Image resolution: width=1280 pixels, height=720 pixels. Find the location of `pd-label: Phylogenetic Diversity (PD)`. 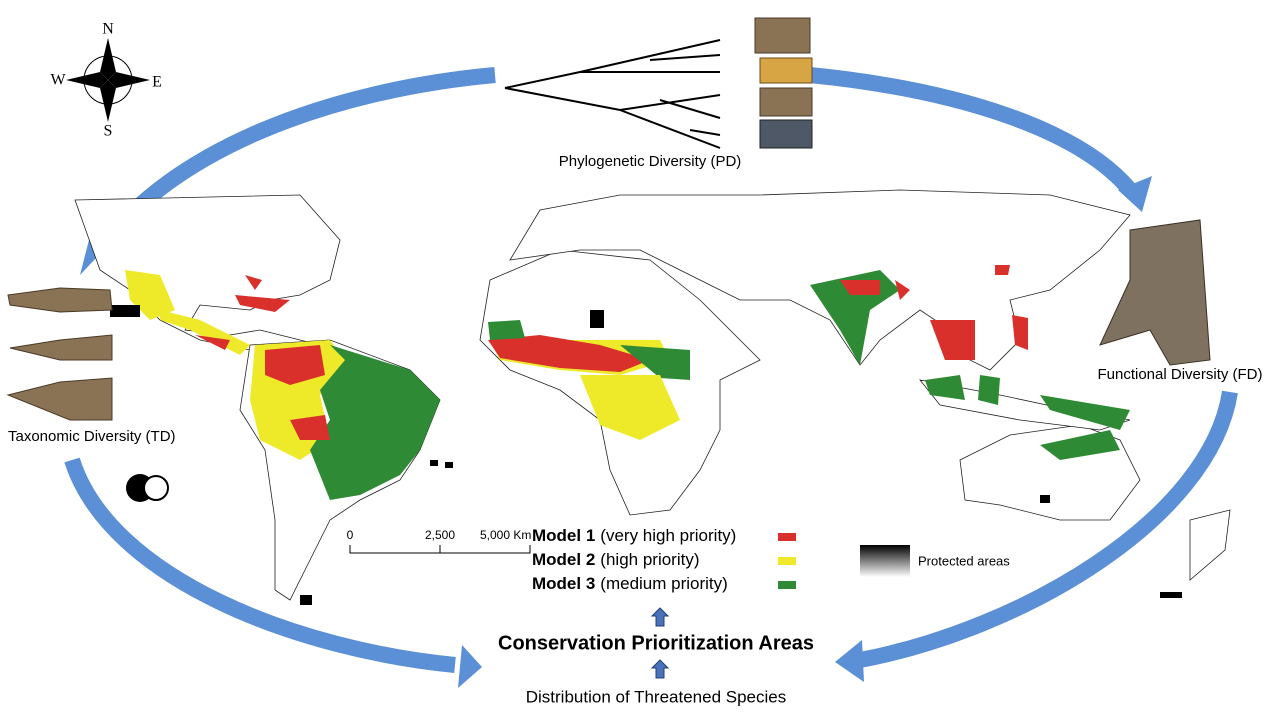

pd-label: Phylogenetic Diversity (PD) is located at coordinates (650, 161).